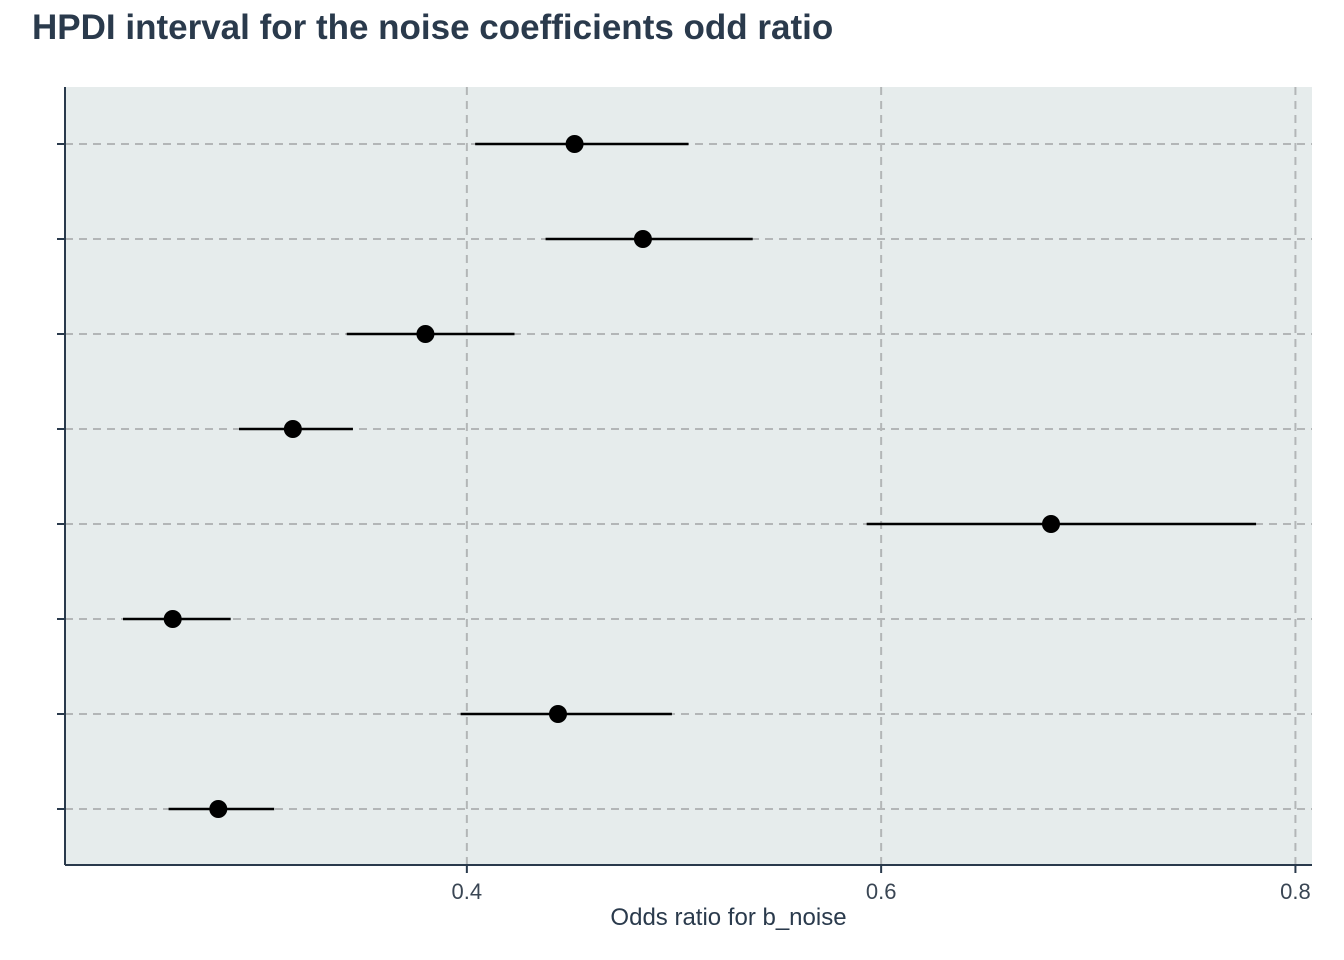 The width and height of the screenshot is (1344, 960). I want to click on x-tick-label: 0.8, so click(1295, 891).